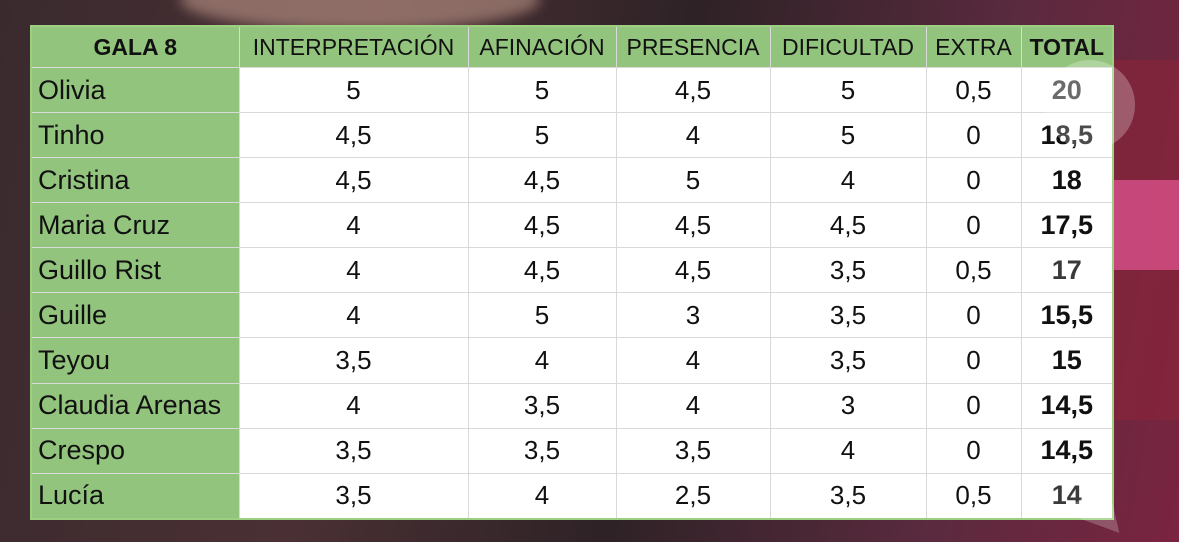 Image resolution: width=1179 pixels, height=542 pixels. What do you see at coordinates (135, 496) in the screenshot?
I see `contestant-name: Lucía` at bounding box center [135, 496].